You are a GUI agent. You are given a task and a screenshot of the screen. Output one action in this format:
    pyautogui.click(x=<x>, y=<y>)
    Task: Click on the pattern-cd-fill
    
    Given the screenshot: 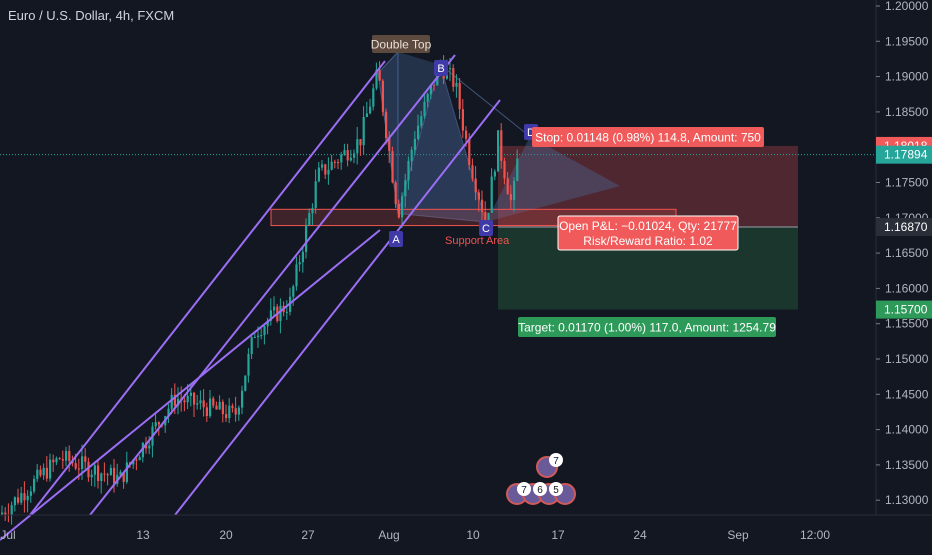 What is the action you would take?
    pyautogui.click(x=553, y=179)
    